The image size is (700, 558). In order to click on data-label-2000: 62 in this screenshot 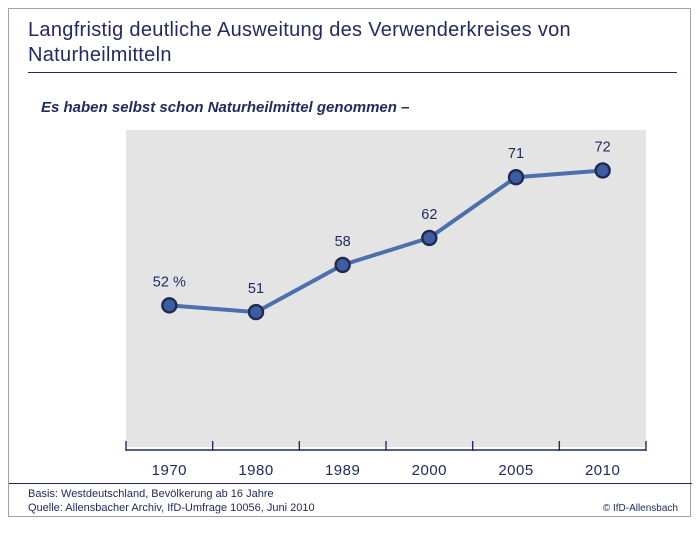, I will do `click(429, 215)`.